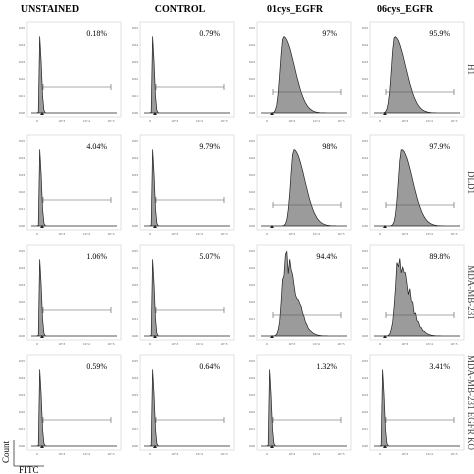 This screenshot has height=474, width=474. What do you see at coordinates (96, 146) in the screenshot?
I see `gate-percent-label: 4.04%` at bounding box center [96, 146].